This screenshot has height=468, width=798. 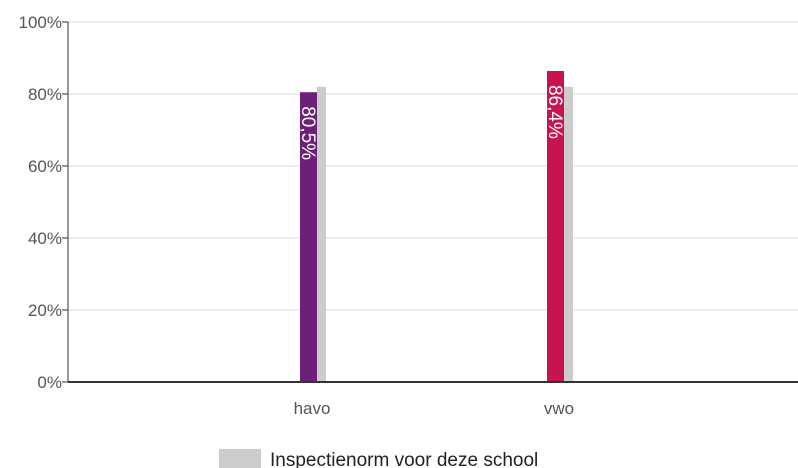 What do you see at coordinates (45, 310) in the screenshot?
I see `y-tick-label: 20%` at bounding box center [45, 310].